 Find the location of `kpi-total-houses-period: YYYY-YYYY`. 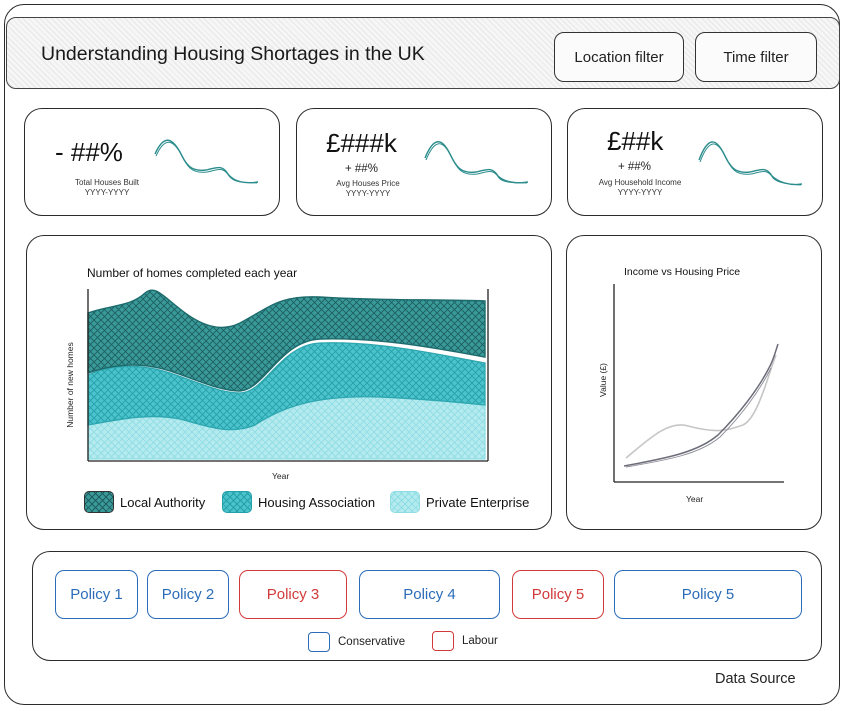

kpi-total-houses-period: YYYY-YYYY is located at coordinates (107, 192).